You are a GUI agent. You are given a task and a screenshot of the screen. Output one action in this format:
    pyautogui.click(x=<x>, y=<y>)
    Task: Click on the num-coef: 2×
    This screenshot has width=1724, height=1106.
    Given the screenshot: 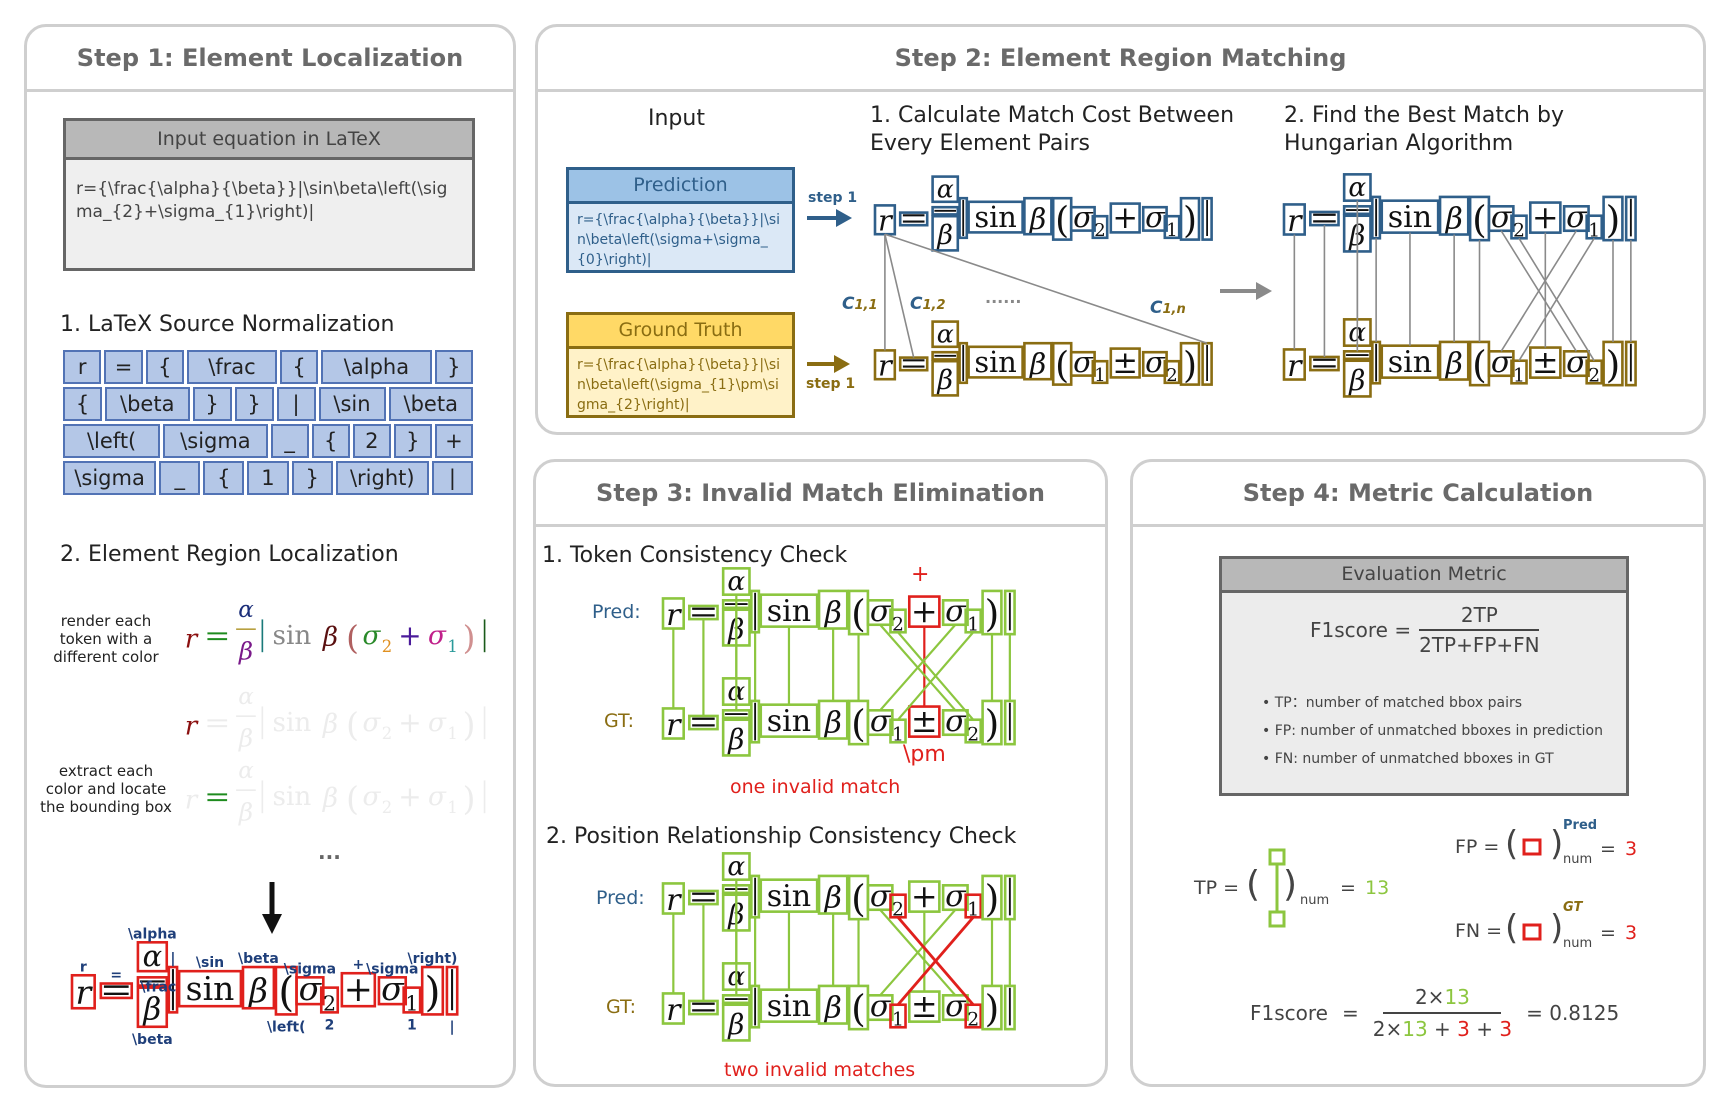 What is the action you would take?
    pyautogui.click(x=1429, y=997)
    